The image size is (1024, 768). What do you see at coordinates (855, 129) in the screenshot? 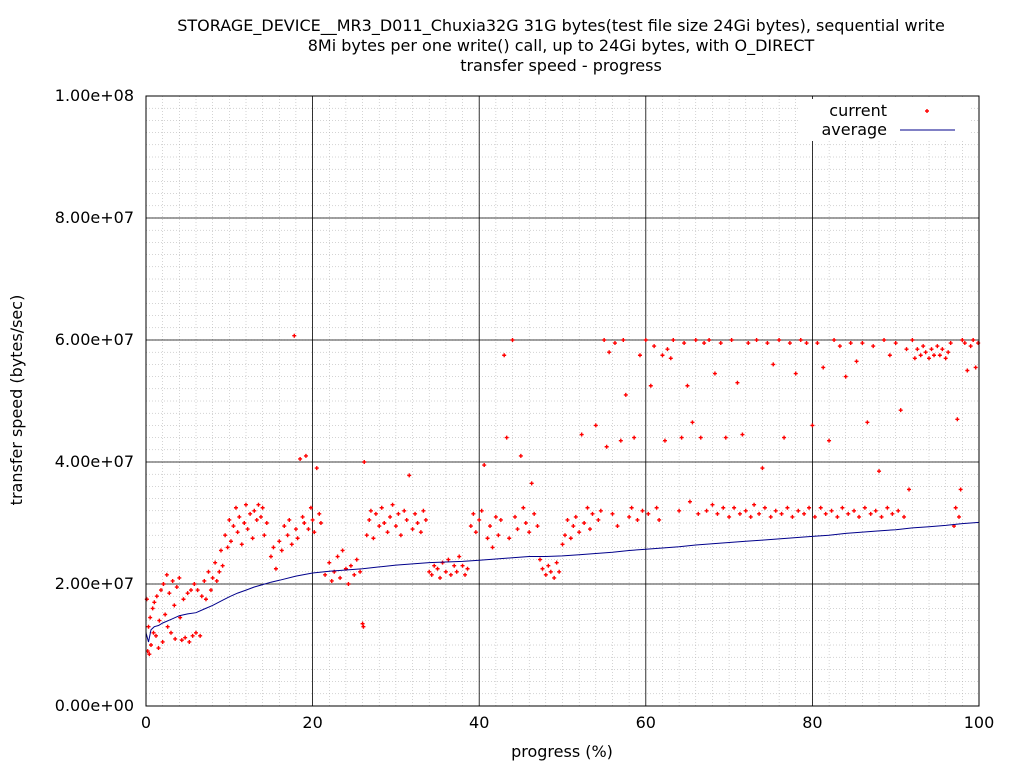
I see `legend-label-average: average` at bounding box center [855, 129].